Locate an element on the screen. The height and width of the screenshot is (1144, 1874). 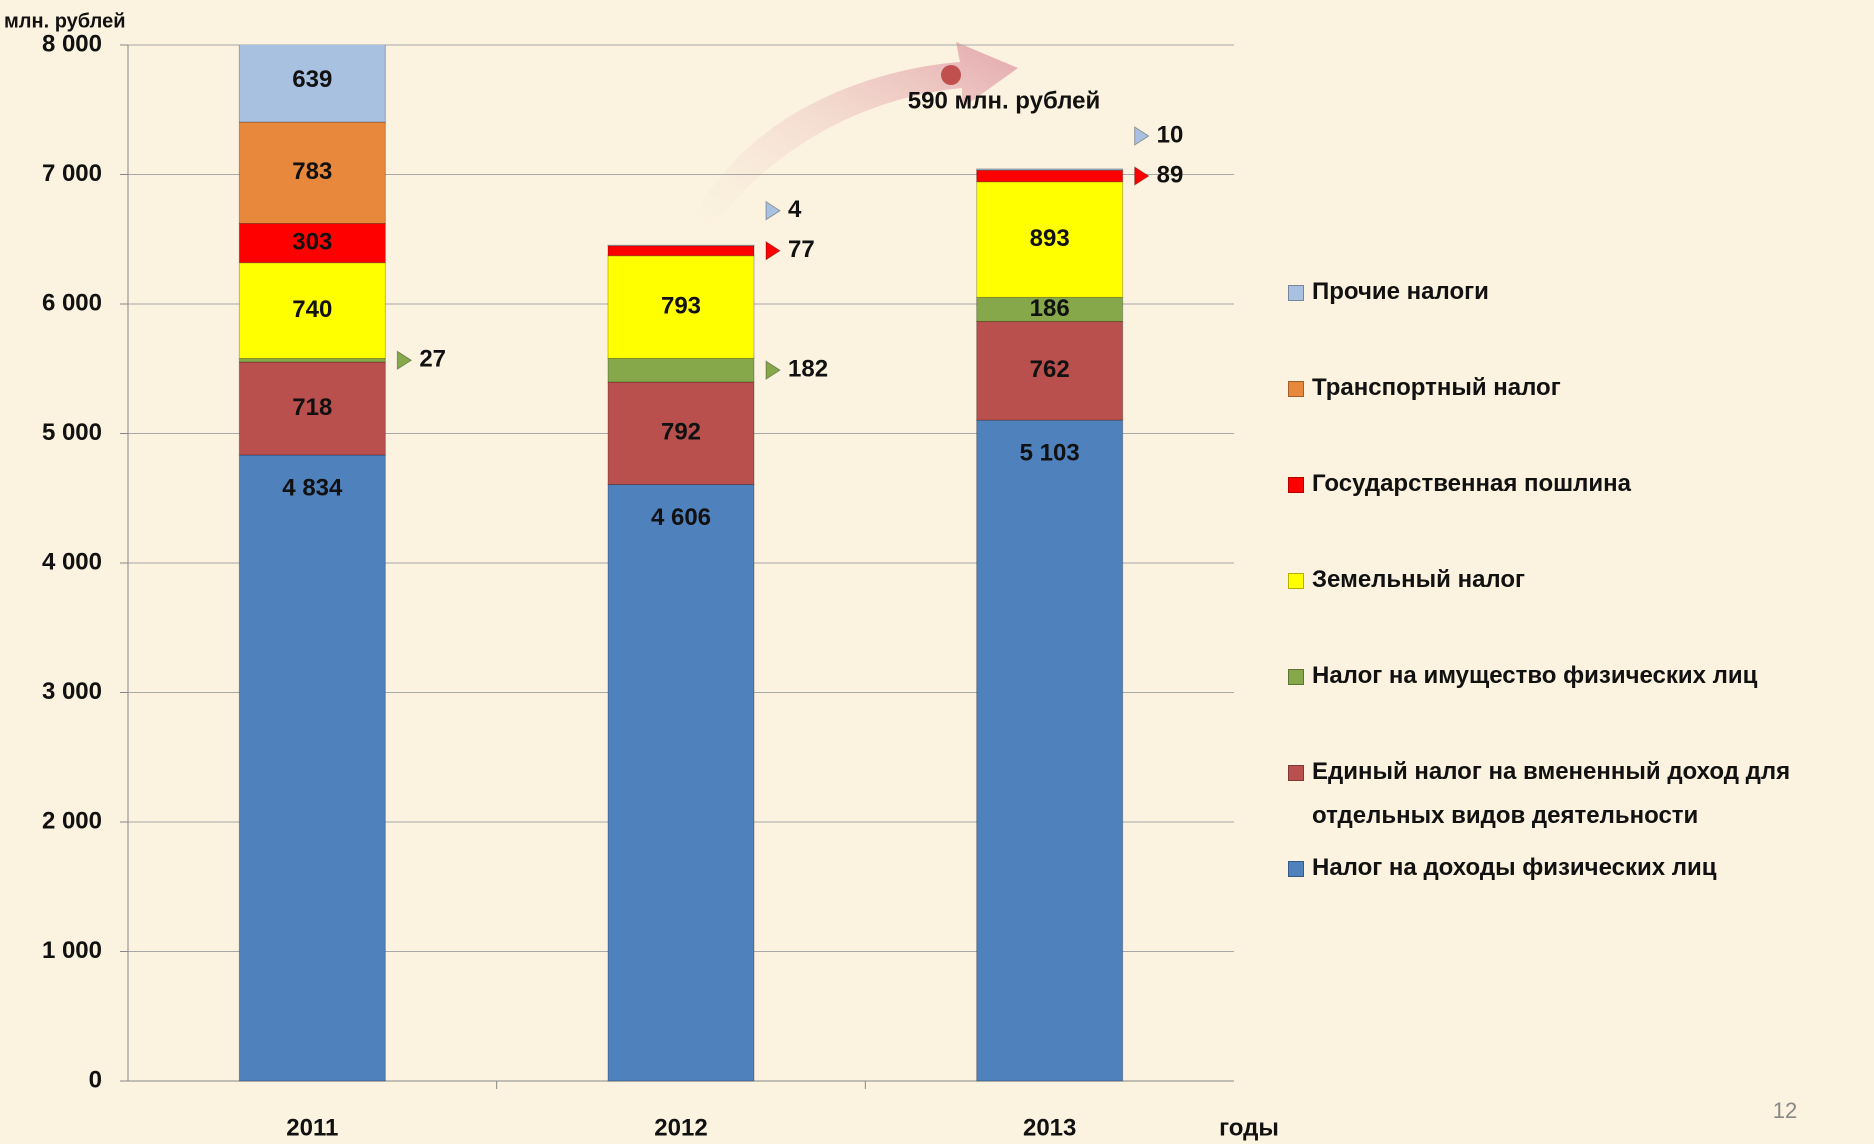
y-tick-label: 4 000 is located at coordinates (72, 561).